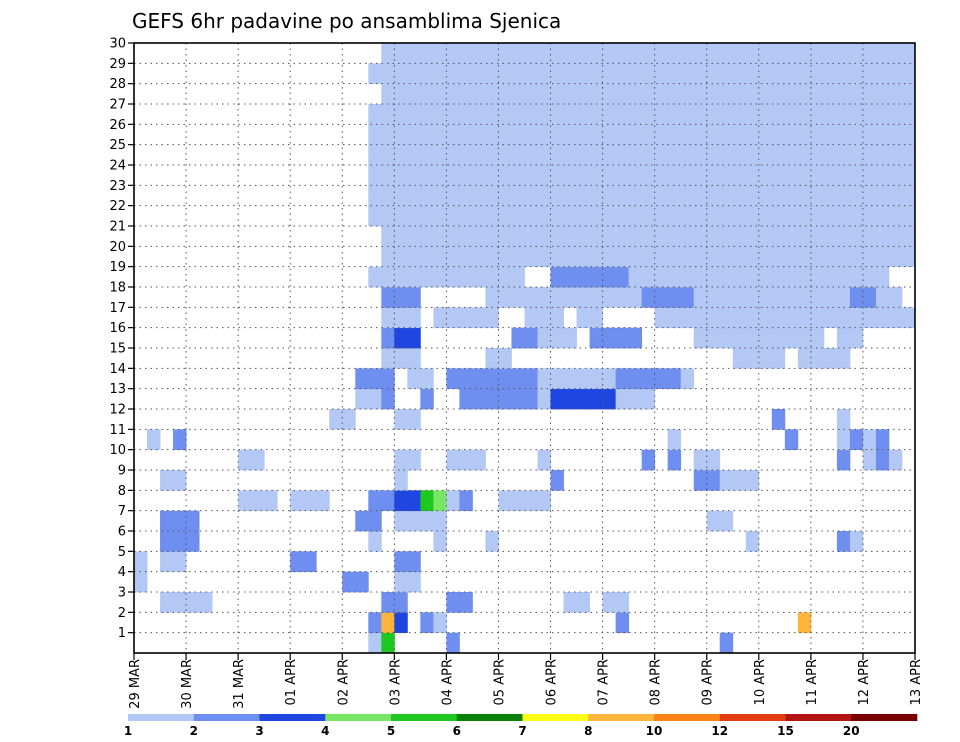 The width and height of the screenshot is (960, 742). What do you see at coordinates (522, 731) in the screenshot?
I see `legend-label: 7` at bounding box center [522, 731].